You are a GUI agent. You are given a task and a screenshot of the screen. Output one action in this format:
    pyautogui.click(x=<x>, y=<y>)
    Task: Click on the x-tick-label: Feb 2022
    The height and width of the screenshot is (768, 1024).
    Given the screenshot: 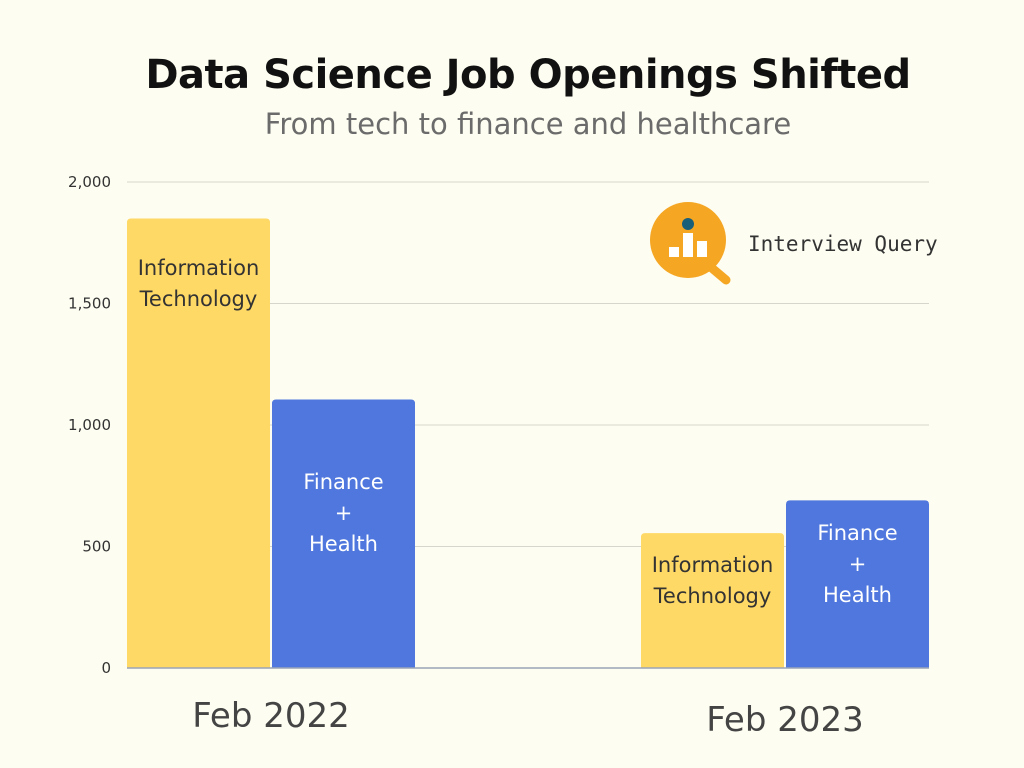 What is the action you would take?
    pyautogui.click(x=271, y=716)
    